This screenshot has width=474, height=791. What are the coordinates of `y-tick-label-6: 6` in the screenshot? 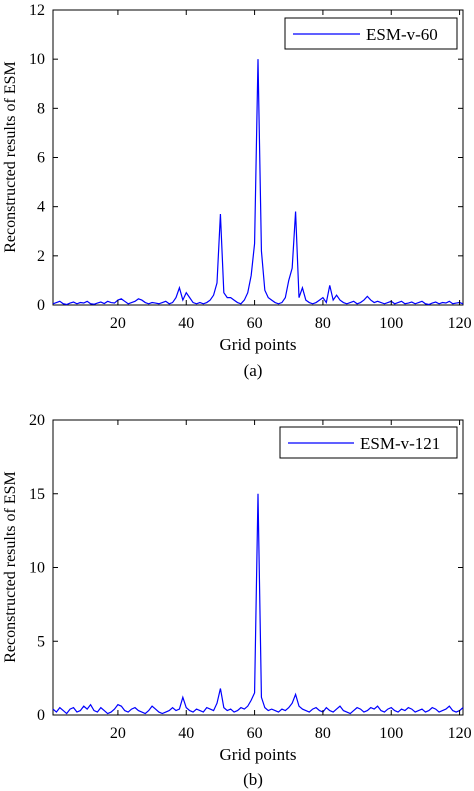 It's located at (41, 158).